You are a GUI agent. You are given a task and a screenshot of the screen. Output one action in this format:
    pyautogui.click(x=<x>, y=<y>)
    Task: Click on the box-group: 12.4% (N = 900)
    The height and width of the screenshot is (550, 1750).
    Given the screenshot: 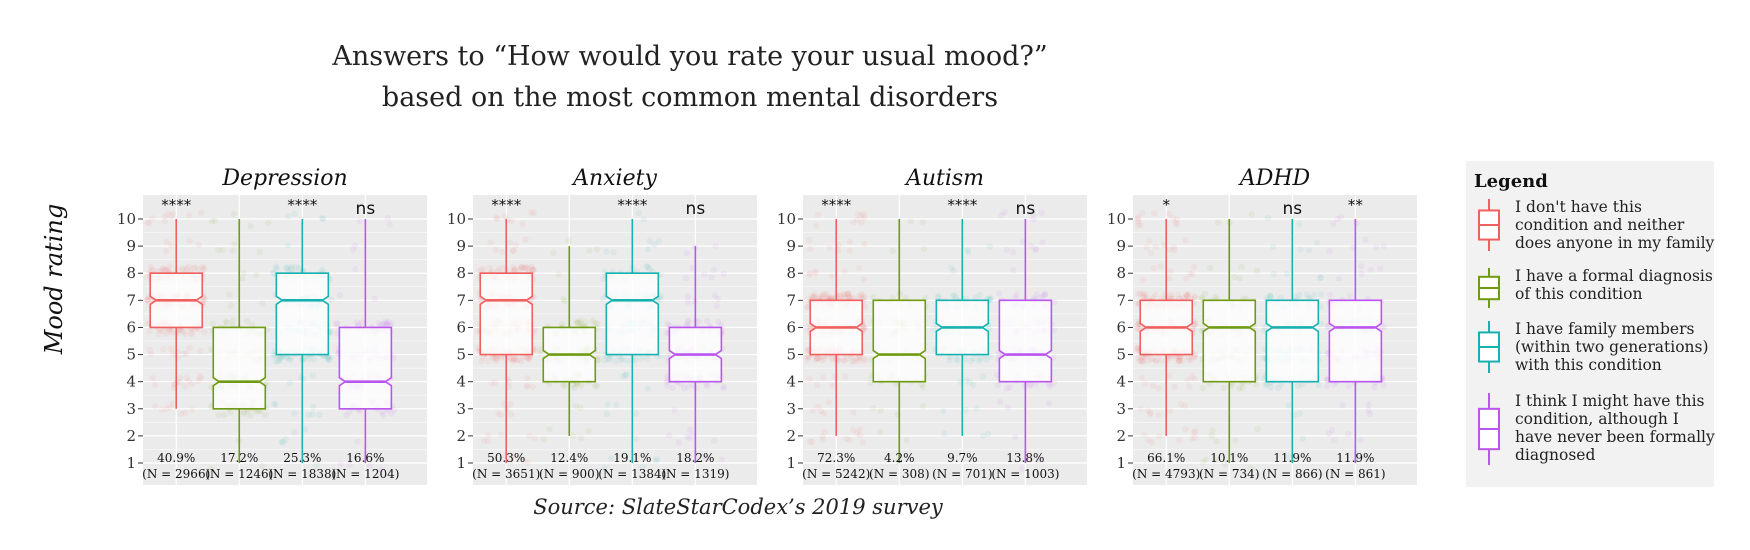 What is the action you would take?
    pyautogui.click(x=569, y=359)
    